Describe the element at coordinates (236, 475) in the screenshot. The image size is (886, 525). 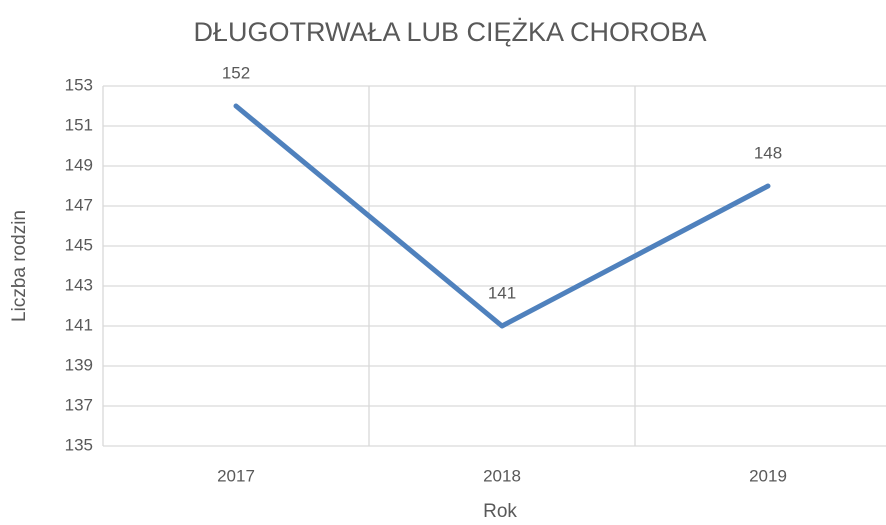
I see `x-tick-label: 2017` at that location.